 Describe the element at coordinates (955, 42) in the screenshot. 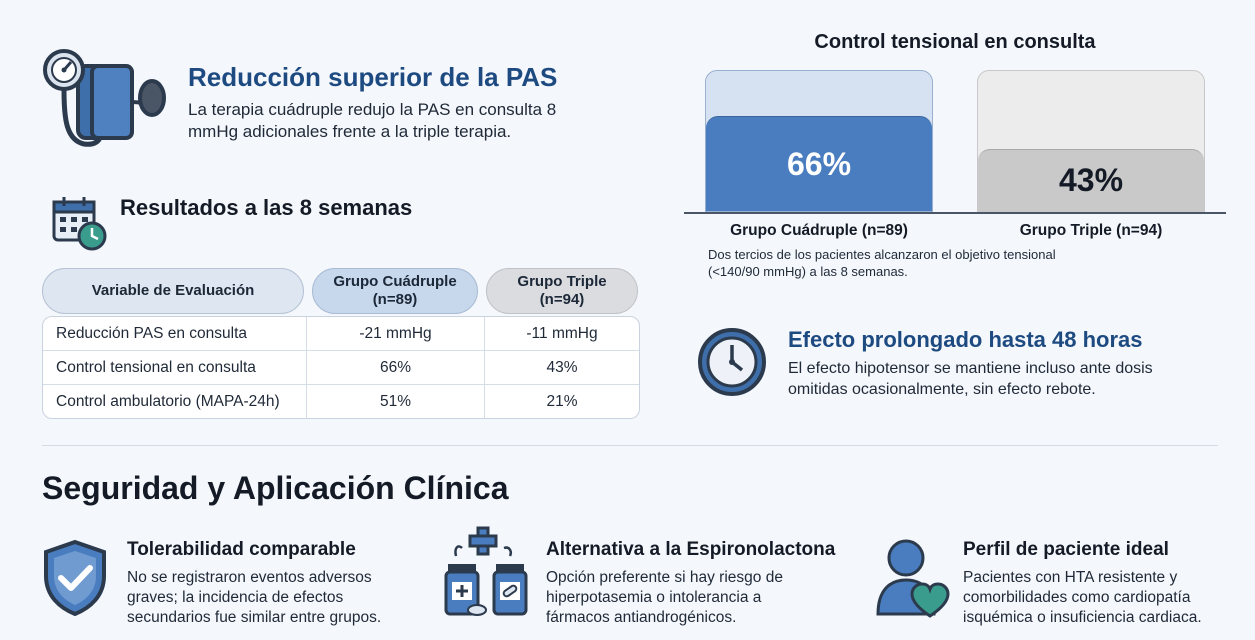

I see `chart-title: Control tensional en consulta` at that location.